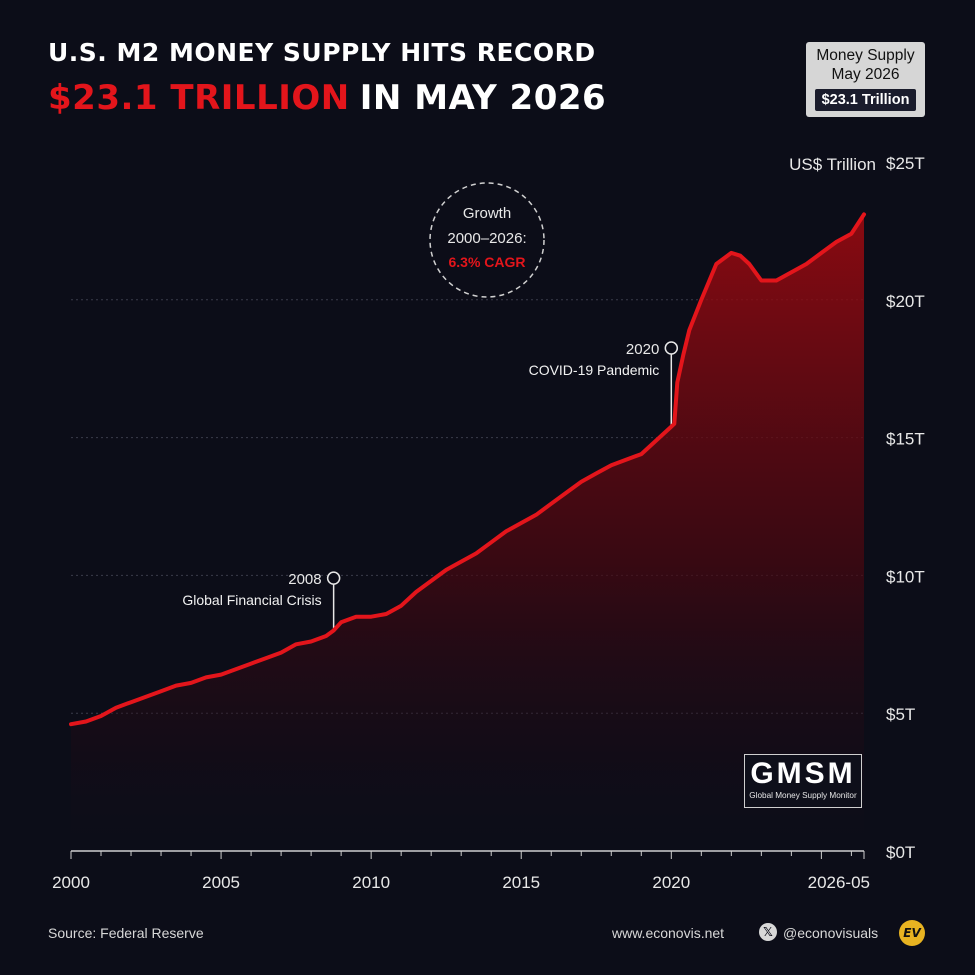  What do you see at coordinates (671, 882) in the screenshot?
I see `x-tick-label: 2020` at bounding box center [671, 882].